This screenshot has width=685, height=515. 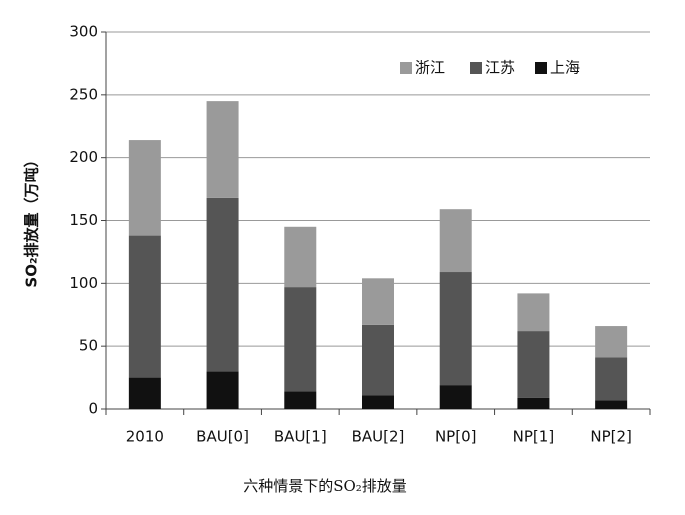 What do you see at coordinates (88, 346) in the screenshot?
I see `y-tick-label: 50` at bounding box center [88, 346].